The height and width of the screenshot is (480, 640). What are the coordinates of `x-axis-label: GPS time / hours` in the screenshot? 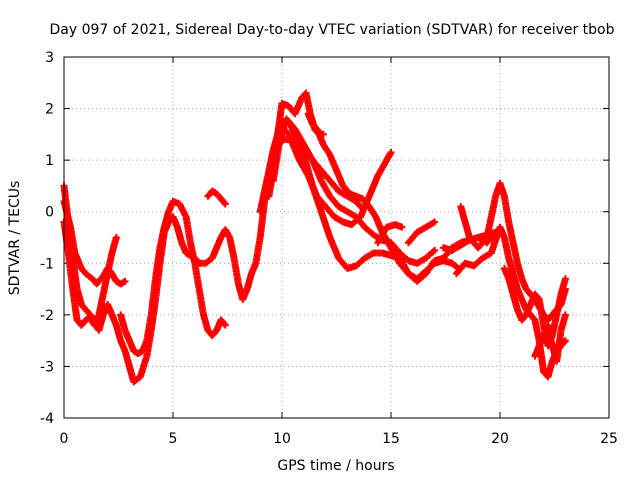 It's located at (335, 466).